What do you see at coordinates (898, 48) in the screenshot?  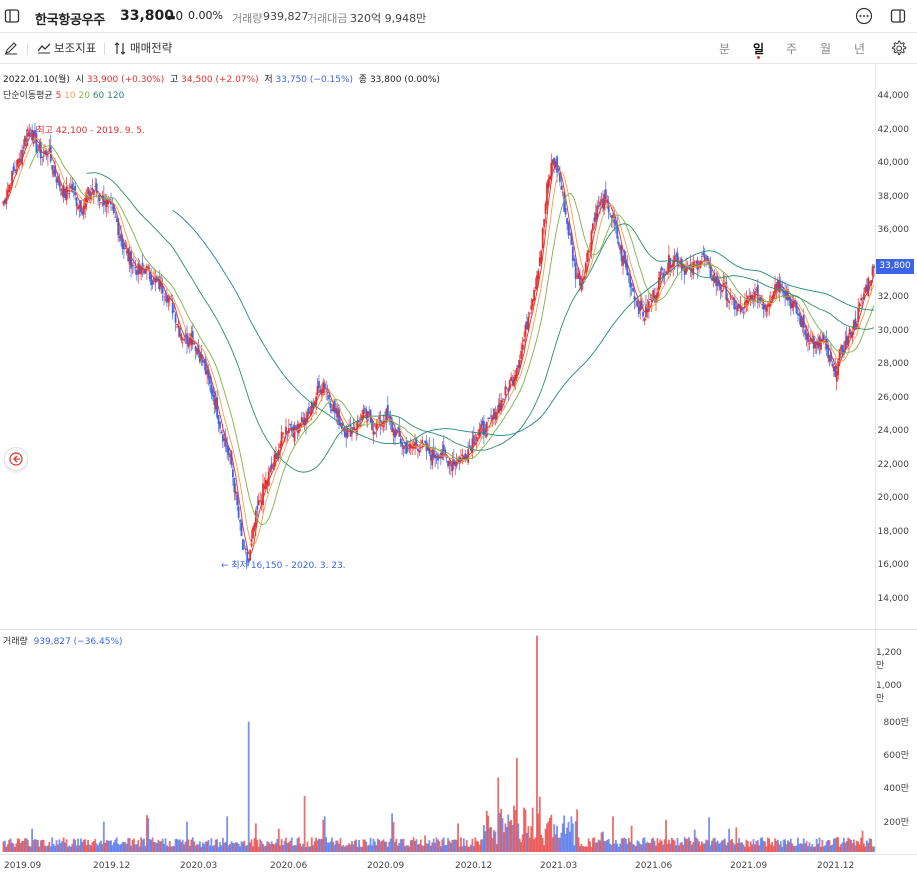 I see `gear-icon` at bounding box center [898, 48].